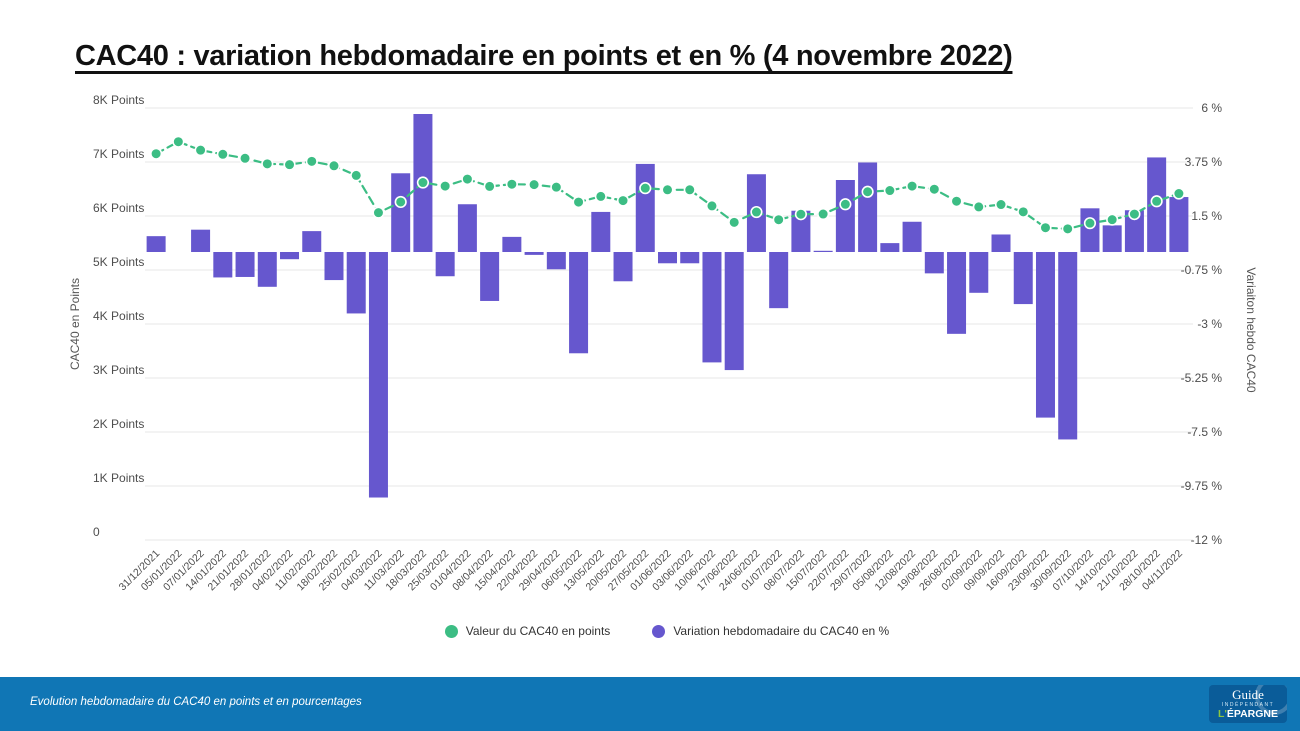  What do you see at coordinates (1202, 270) in the screenshot?
I see `right-axis-tick-label: -0.75 %` at bounding box center [1202, 270].